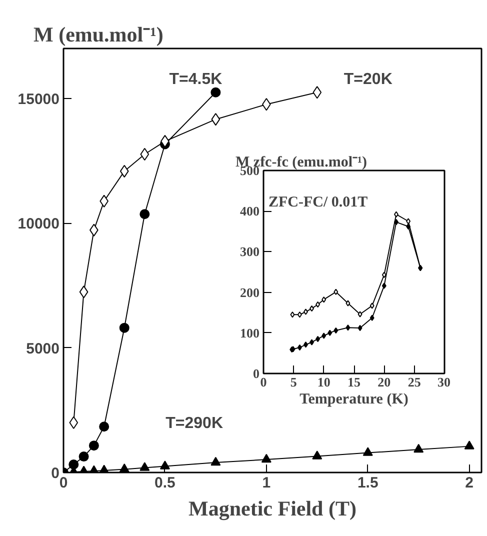 The height and width of the screenshot is (536, 487). Describe the element at coordinates (266, 483) in the screenshot. I see `x-tick-label: 1` at that location.